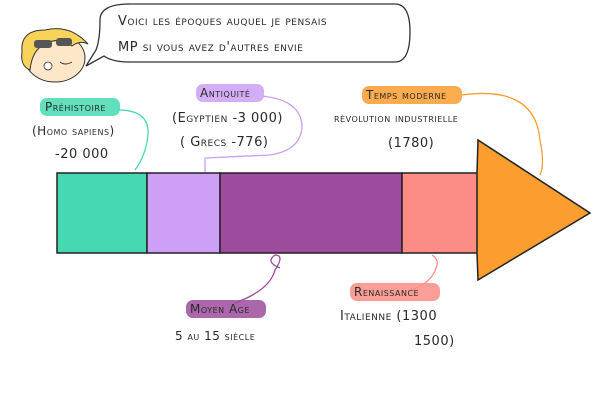  I want to click on period-detail: (Egyptien -3 000), so click(227, 118).